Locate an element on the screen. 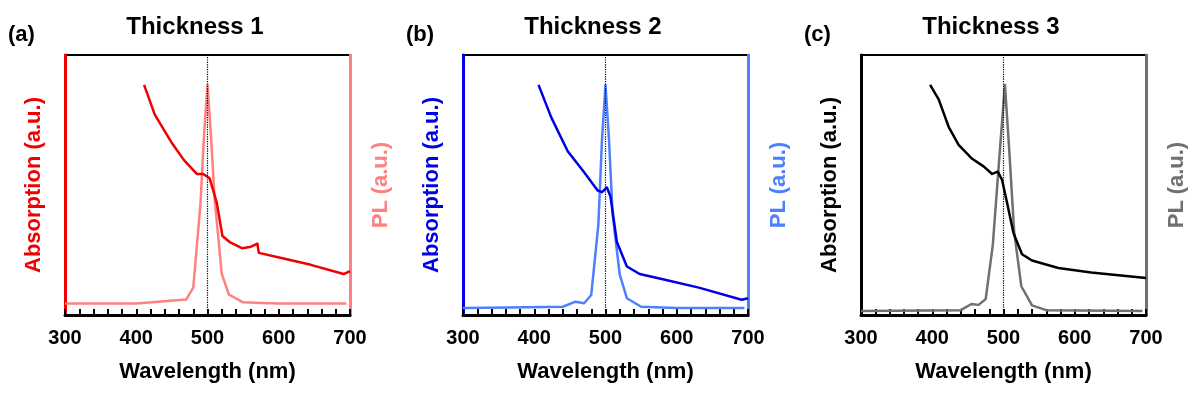  text: (c) is located at coordinates (817, 33).